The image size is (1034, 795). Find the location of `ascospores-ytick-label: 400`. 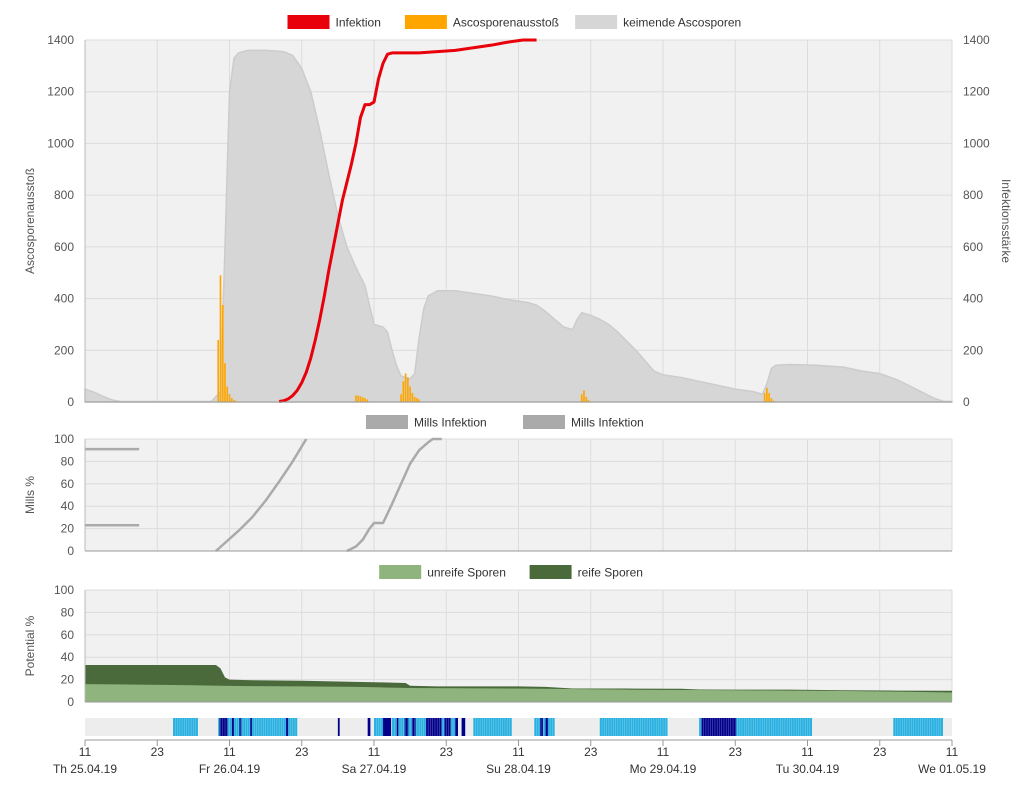

ascospores-ytick-label: 400 is located at coordinates (64, 299).